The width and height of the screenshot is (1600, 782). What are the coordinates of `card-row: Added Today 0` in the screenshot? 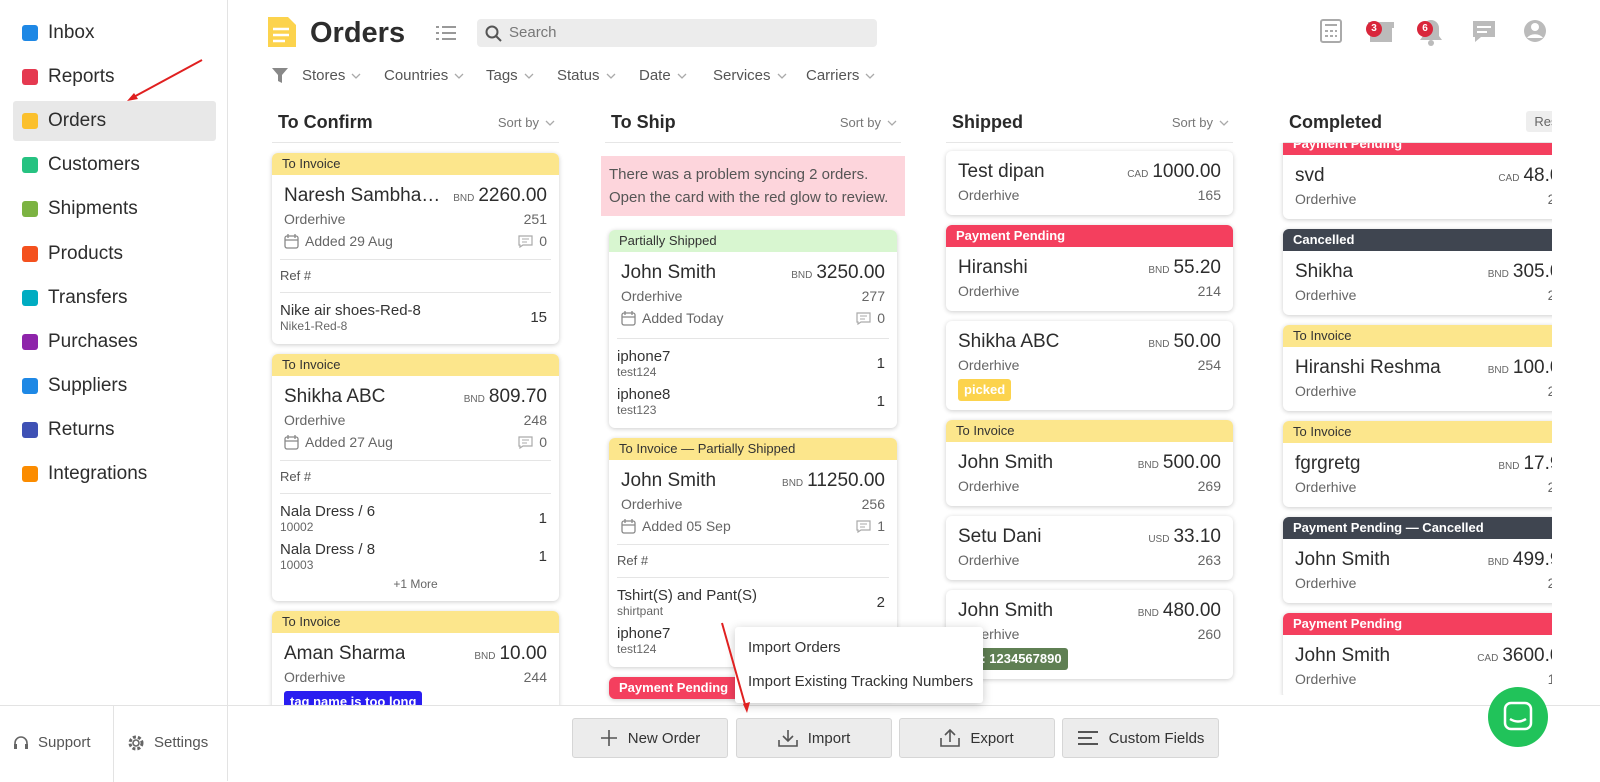 It's located at (753, 318).